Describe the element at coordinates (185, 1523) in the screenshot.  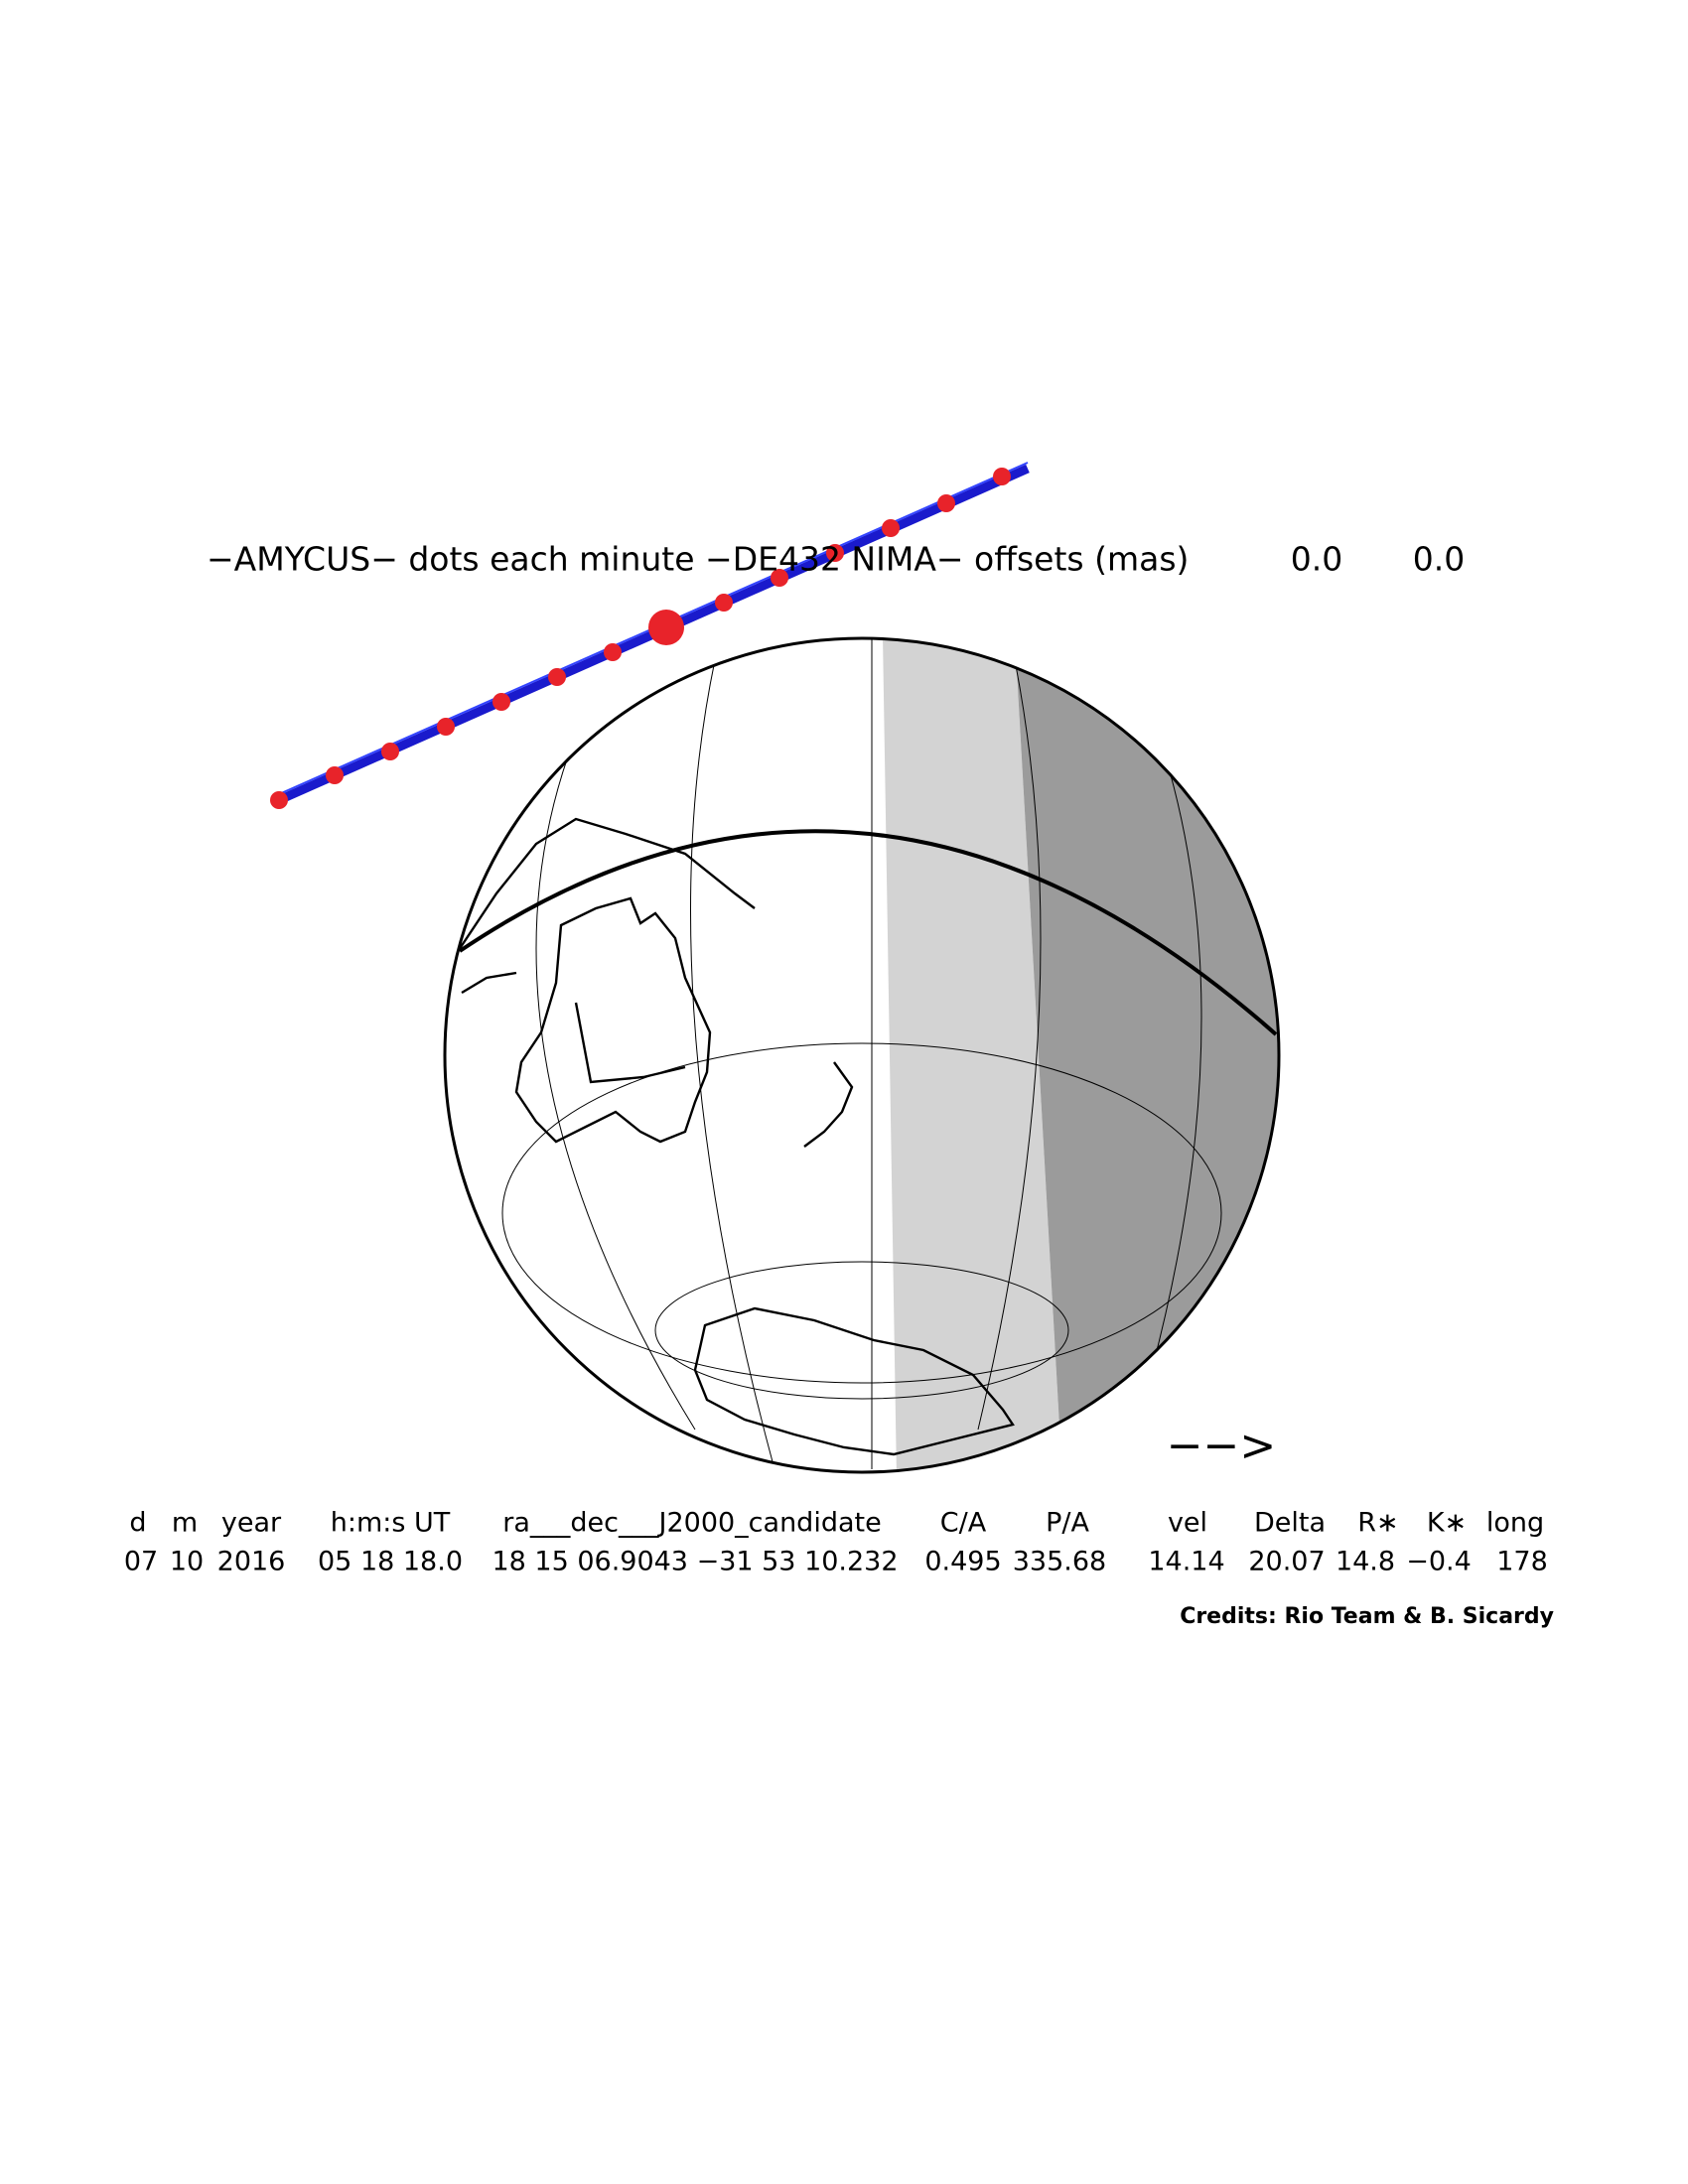
I see `column-header: m` at that location.